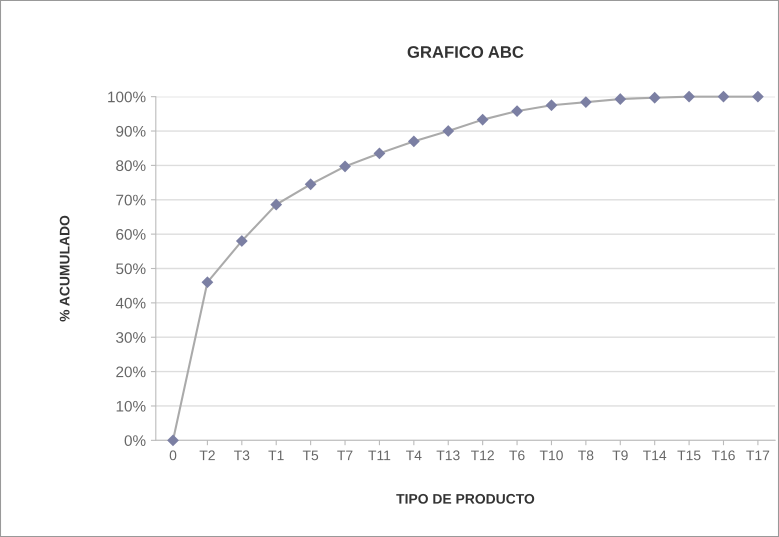 Image resolution: width=779 pixels, height=537 pixels. Describe the element at coordinates (131, 406) in the screenshot. I see `y-tick-label: 10%` at that location.